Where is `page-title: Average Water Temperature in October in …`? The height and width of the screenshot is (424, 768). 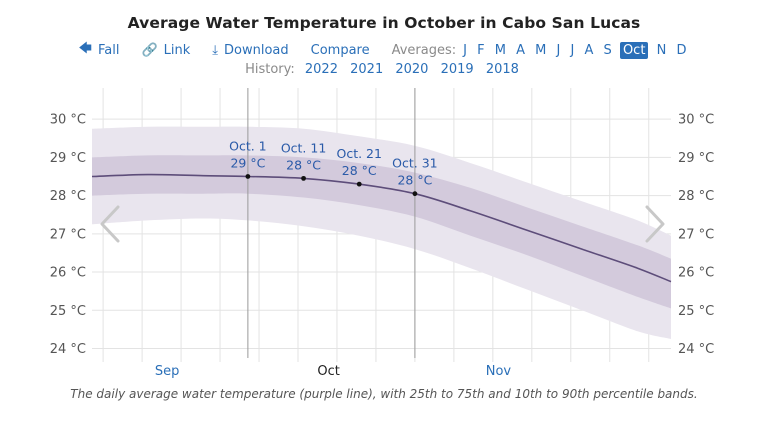 page-title: Average Water Temperature in October in … is located at coordinates (384, 23).